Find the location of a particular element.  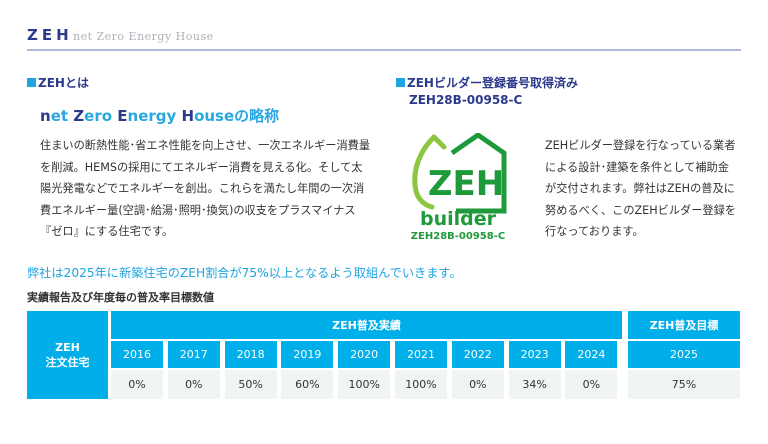

year-cell: 2020 is located at coordinates (364, 354).